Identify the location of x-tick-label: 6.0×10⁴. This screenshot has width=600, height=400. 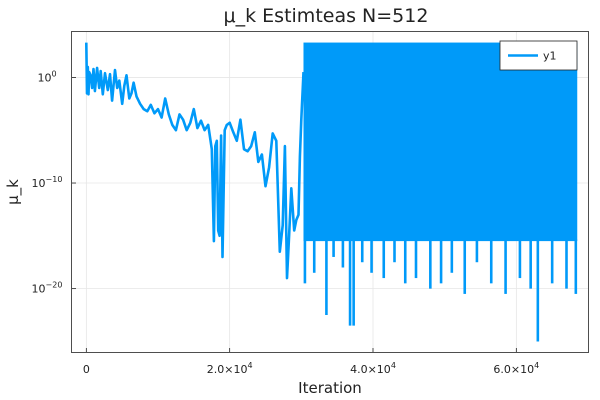
(516, 368).